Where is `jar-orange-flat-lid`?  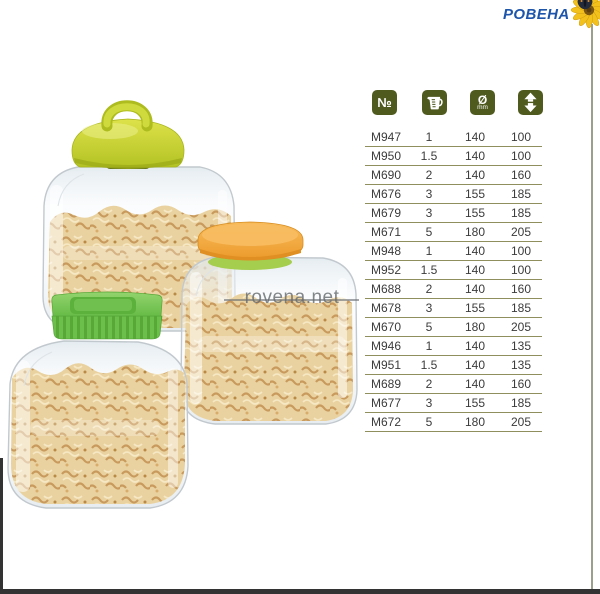
jar-orange-flat-lid is located at coordinates (269, 323).